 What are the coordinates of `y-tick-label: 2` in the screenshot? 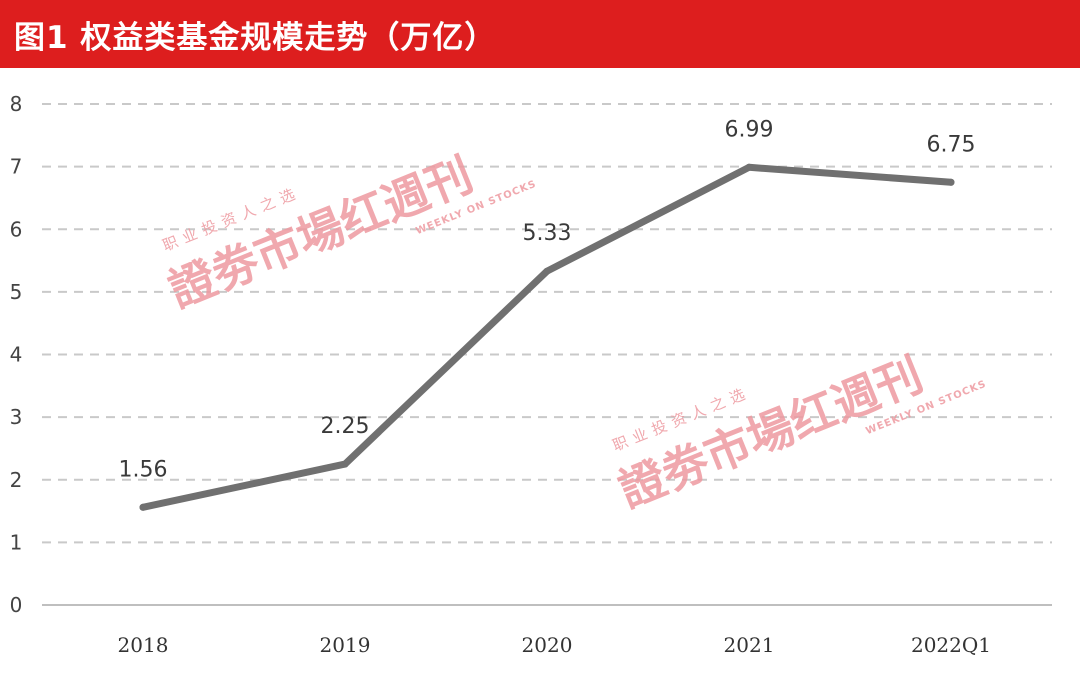 It's located at (16, 480).